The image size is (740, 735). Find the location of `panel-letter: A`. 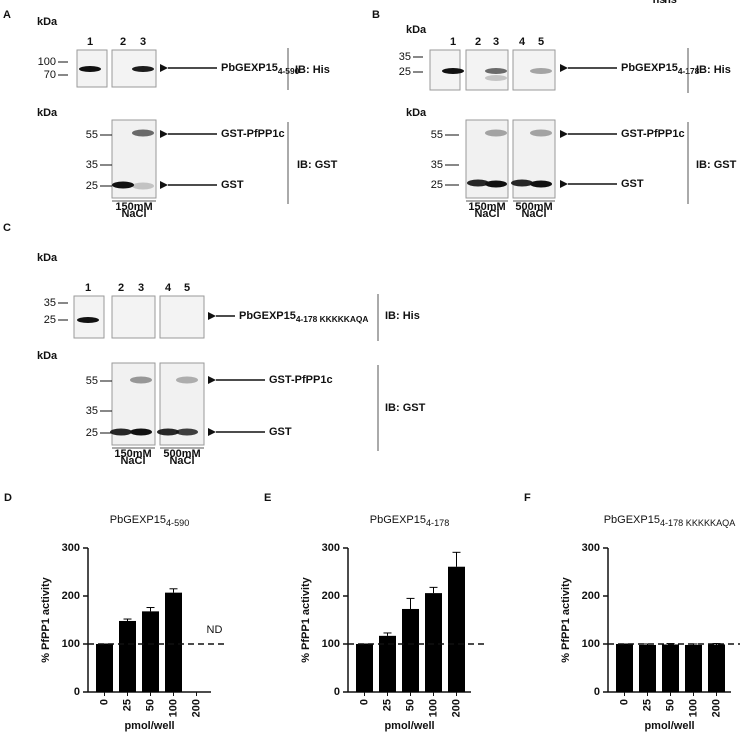

panel-letter: A is located at coordinates (7, 15).